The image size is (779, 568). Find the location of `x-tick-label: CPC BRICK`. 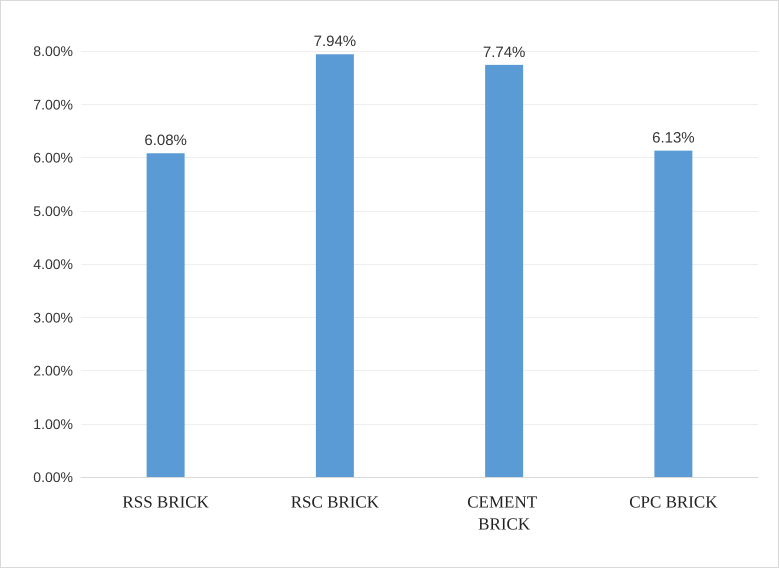

x-tick-label: CPC BRICK is located at coordinates (673, 502).